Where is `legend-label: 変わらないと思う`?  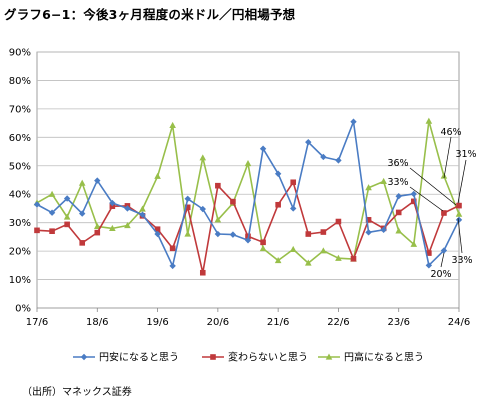 legend-label: 変わらないと思う is located at coordinates (268, 357).